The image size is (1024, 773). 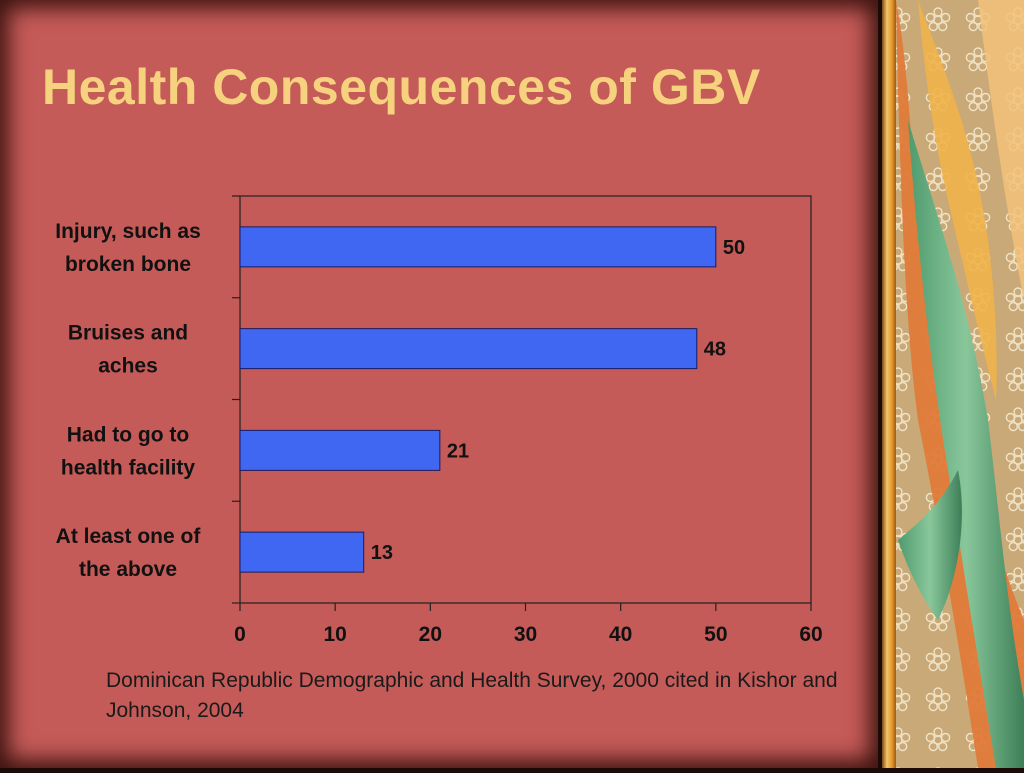 I want to click on slide-title: Health Consequences of GBV, so click(x=401, y=87).